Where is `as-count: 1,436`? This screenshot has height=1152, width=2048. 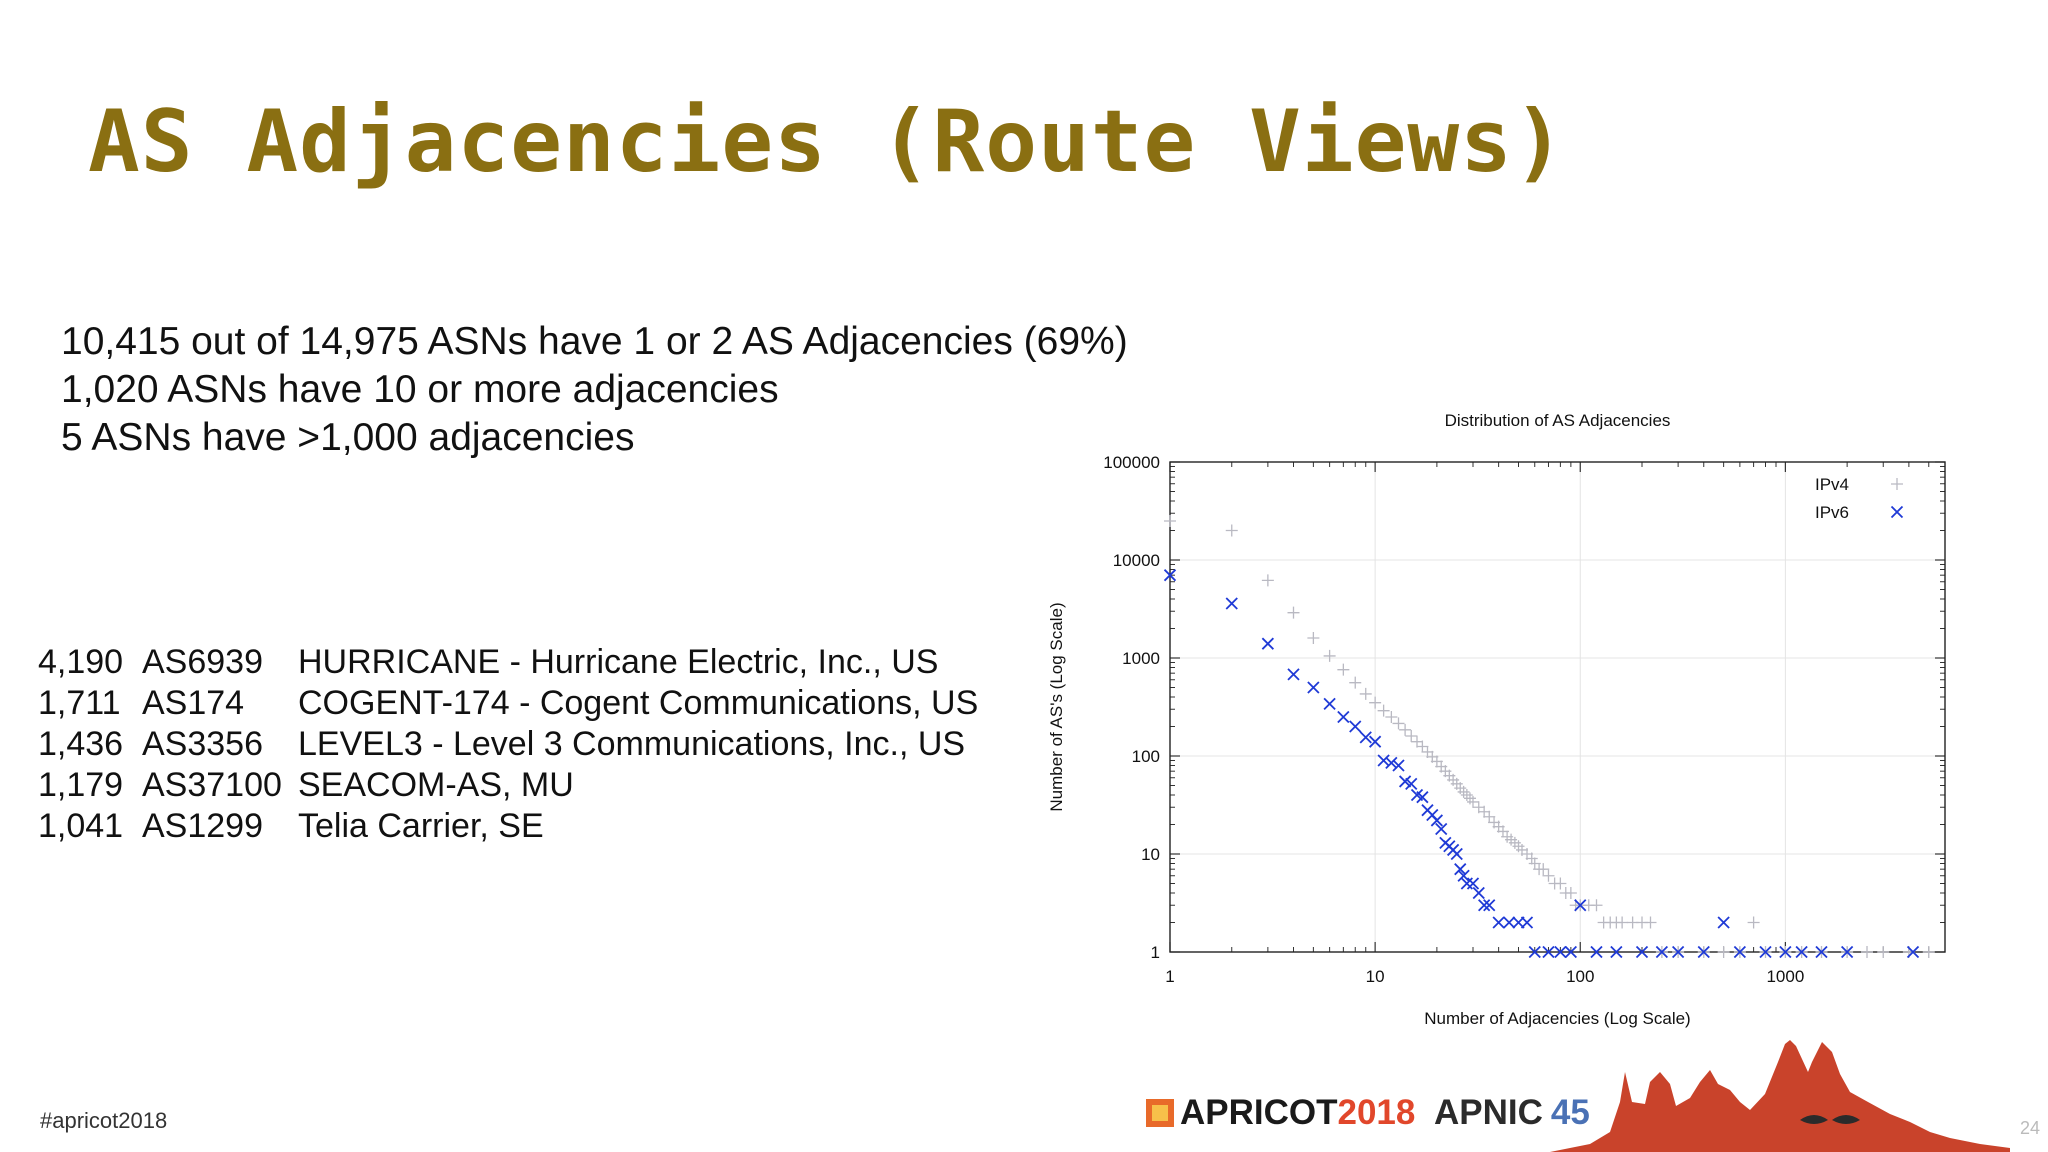
as-count: 1,436 is located at coordinates (81, 744).